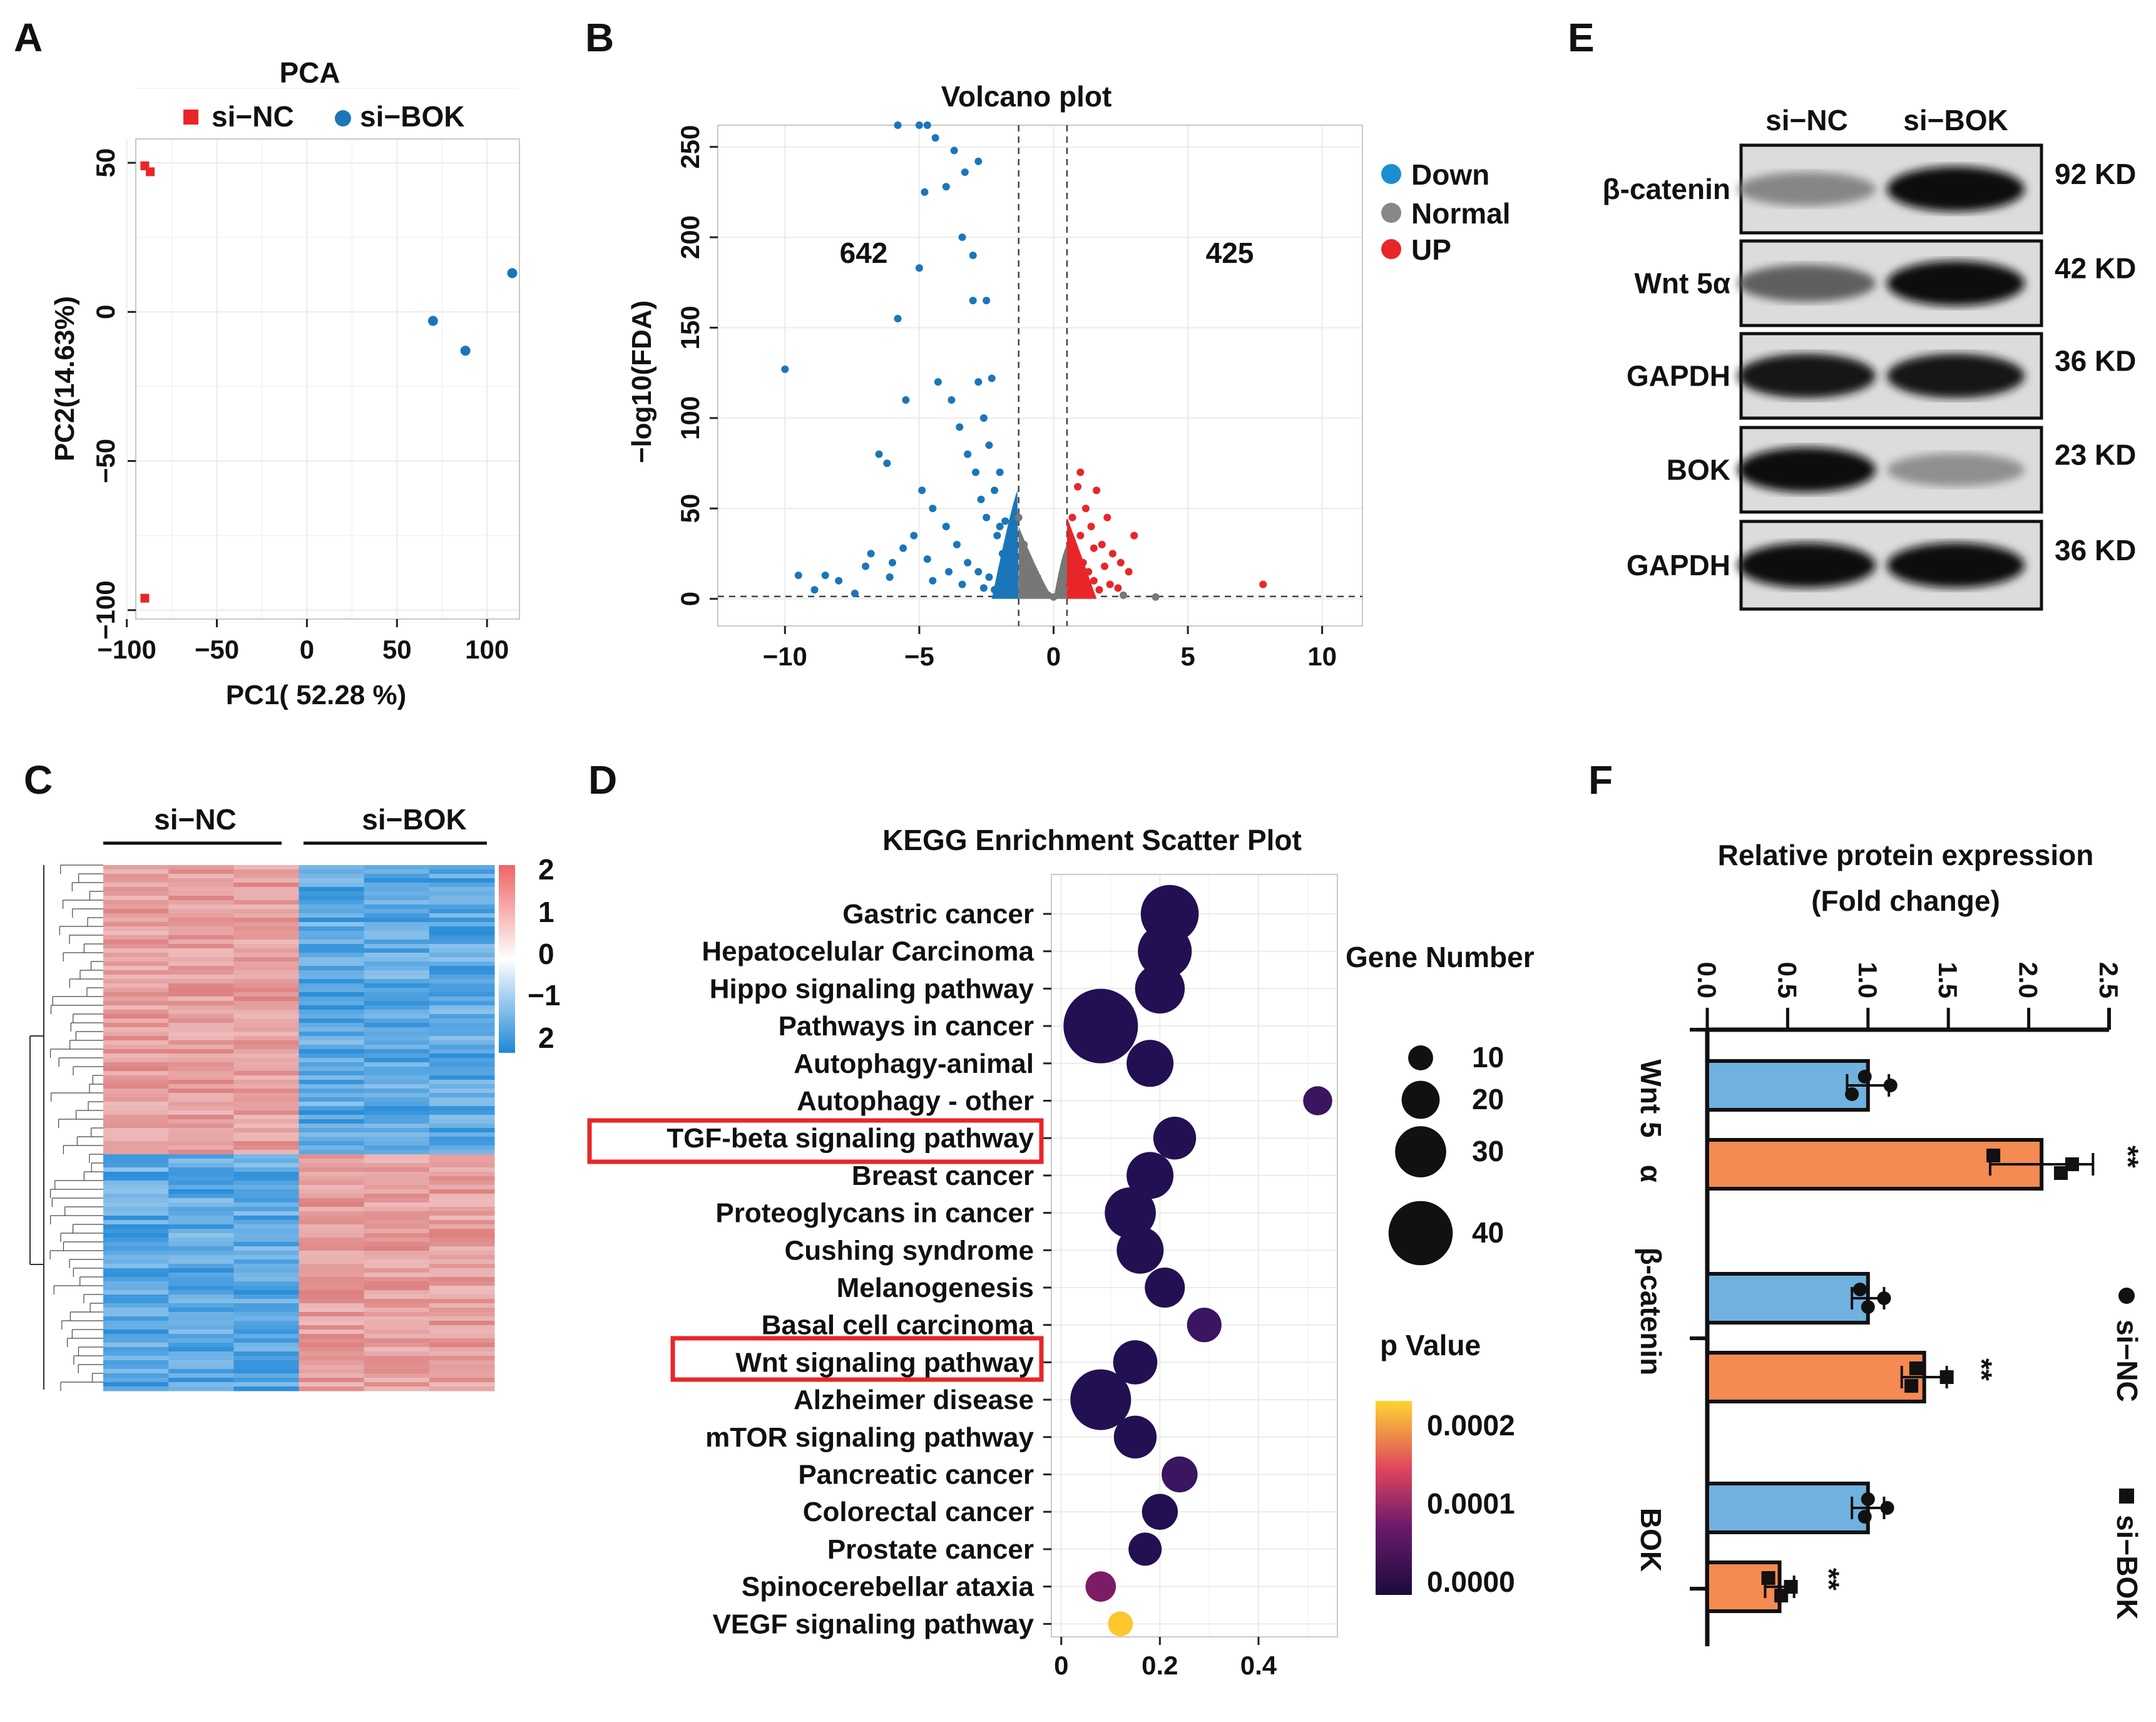  Describe the element at coordinates (1471, 1582) in the screenshot. I see `kegg-color-tick: 0.0000` at that location.